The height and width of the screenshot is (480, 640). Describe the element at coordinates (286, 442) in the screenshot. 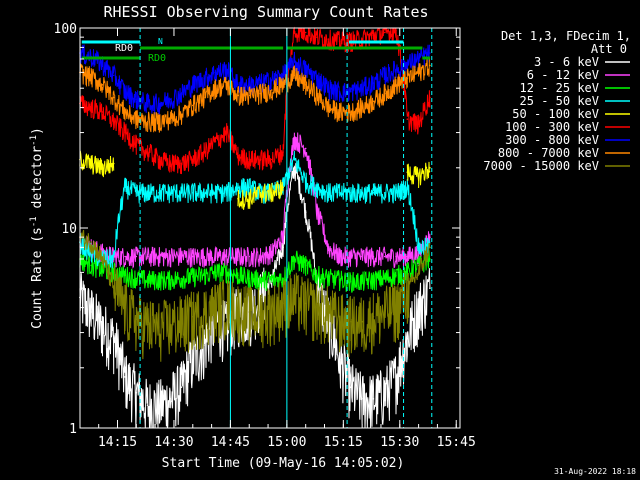

I see `x-tick-label: 15:00` at that location.